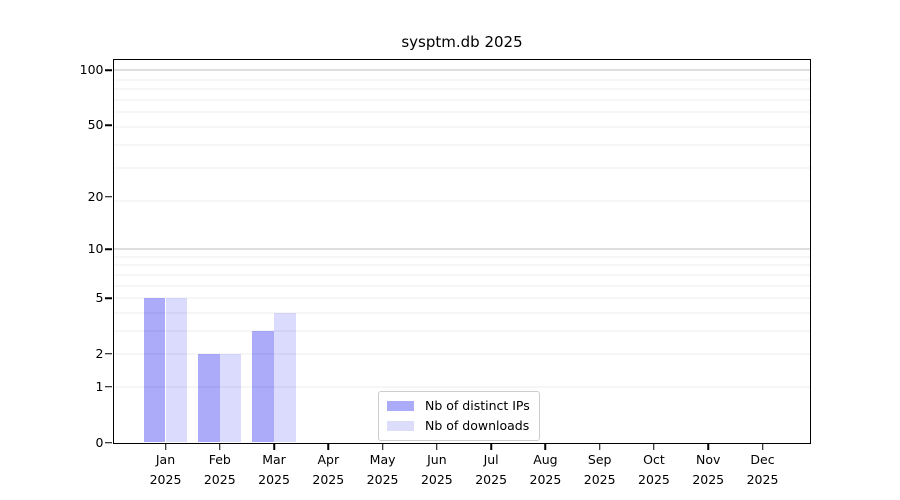 This screenshot has height=500, width=900. Describe the element at coordinates (230, 398) in the screenshot. I see `bar-downloads-feb` at that location.